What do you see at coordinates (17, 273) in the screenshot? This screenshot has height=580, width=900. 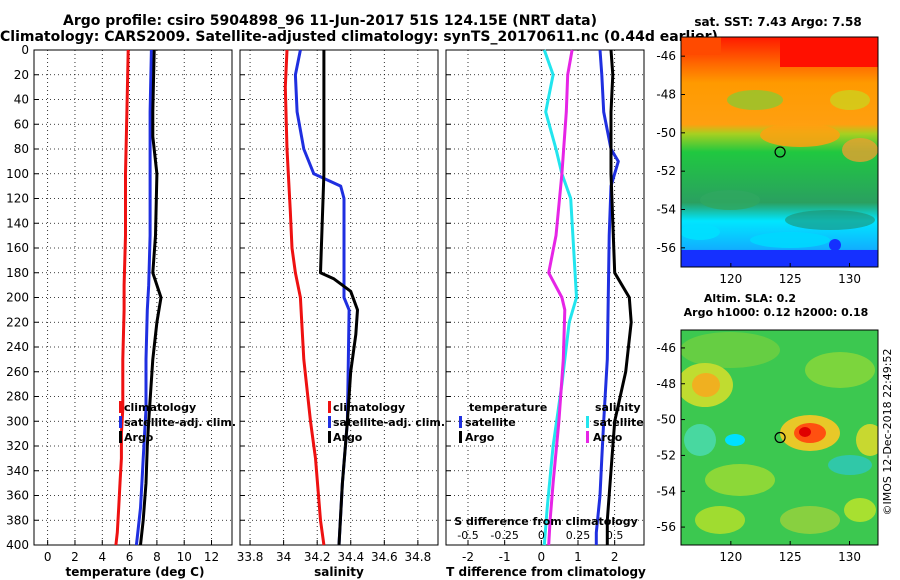 I see `depth-tick-label: 180` at bounding box center [17, 273].